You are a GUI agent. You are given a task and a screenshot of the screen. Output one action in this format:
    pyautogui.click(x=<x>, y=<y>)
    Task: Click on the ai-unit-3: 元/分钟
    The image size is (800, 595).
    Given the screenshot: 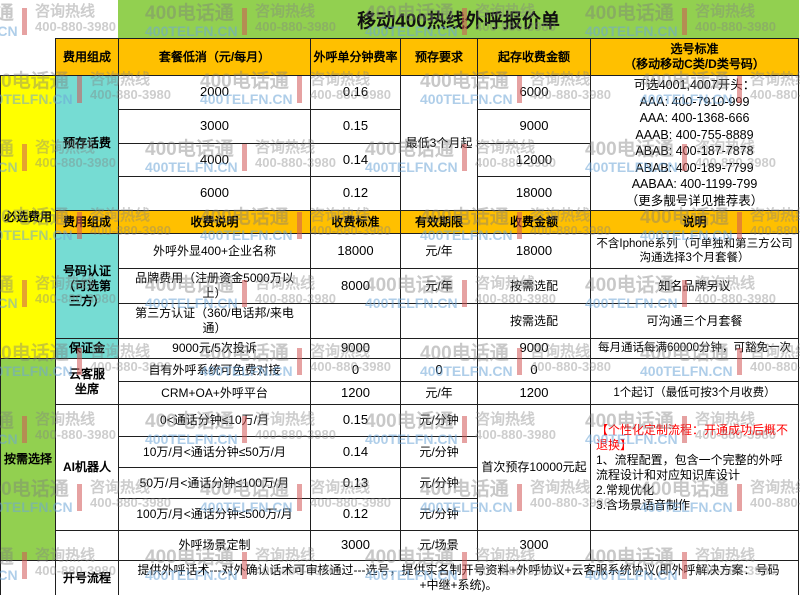 What is the action you would take?
    pyautogui.click(x=439, y=514)
    